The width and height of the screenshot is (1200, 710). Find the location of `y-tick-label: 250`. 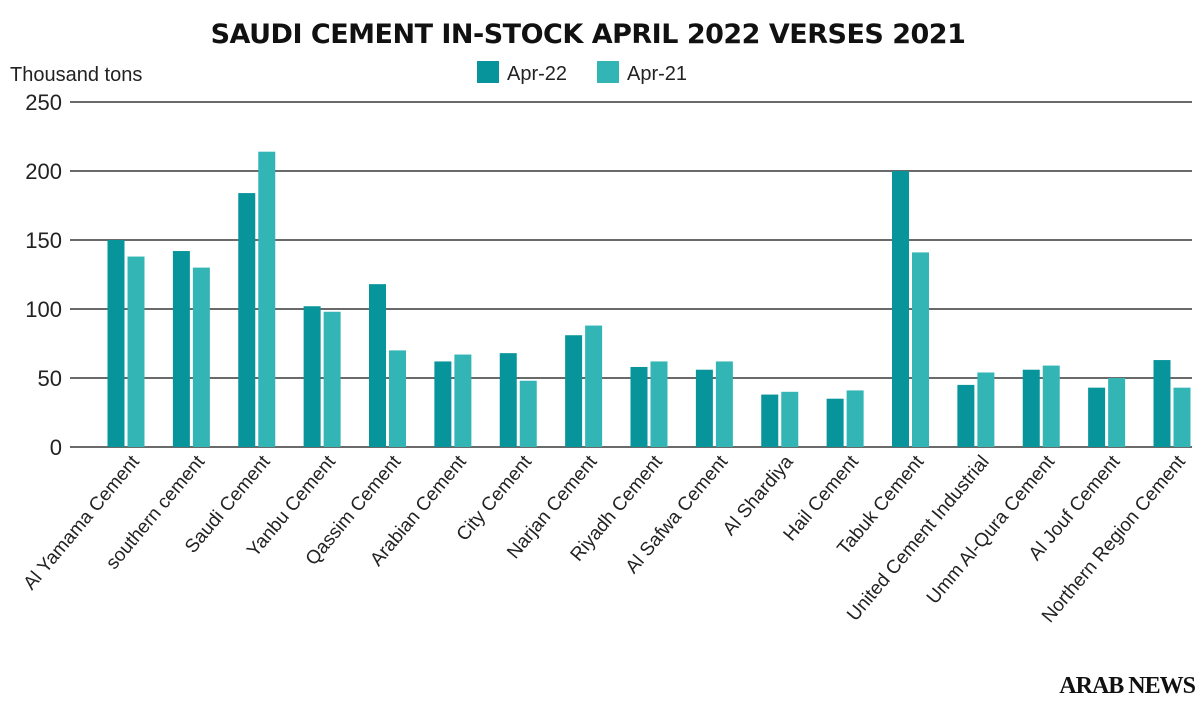

y-tick-label: 250 is located at coordinates (43, 102).